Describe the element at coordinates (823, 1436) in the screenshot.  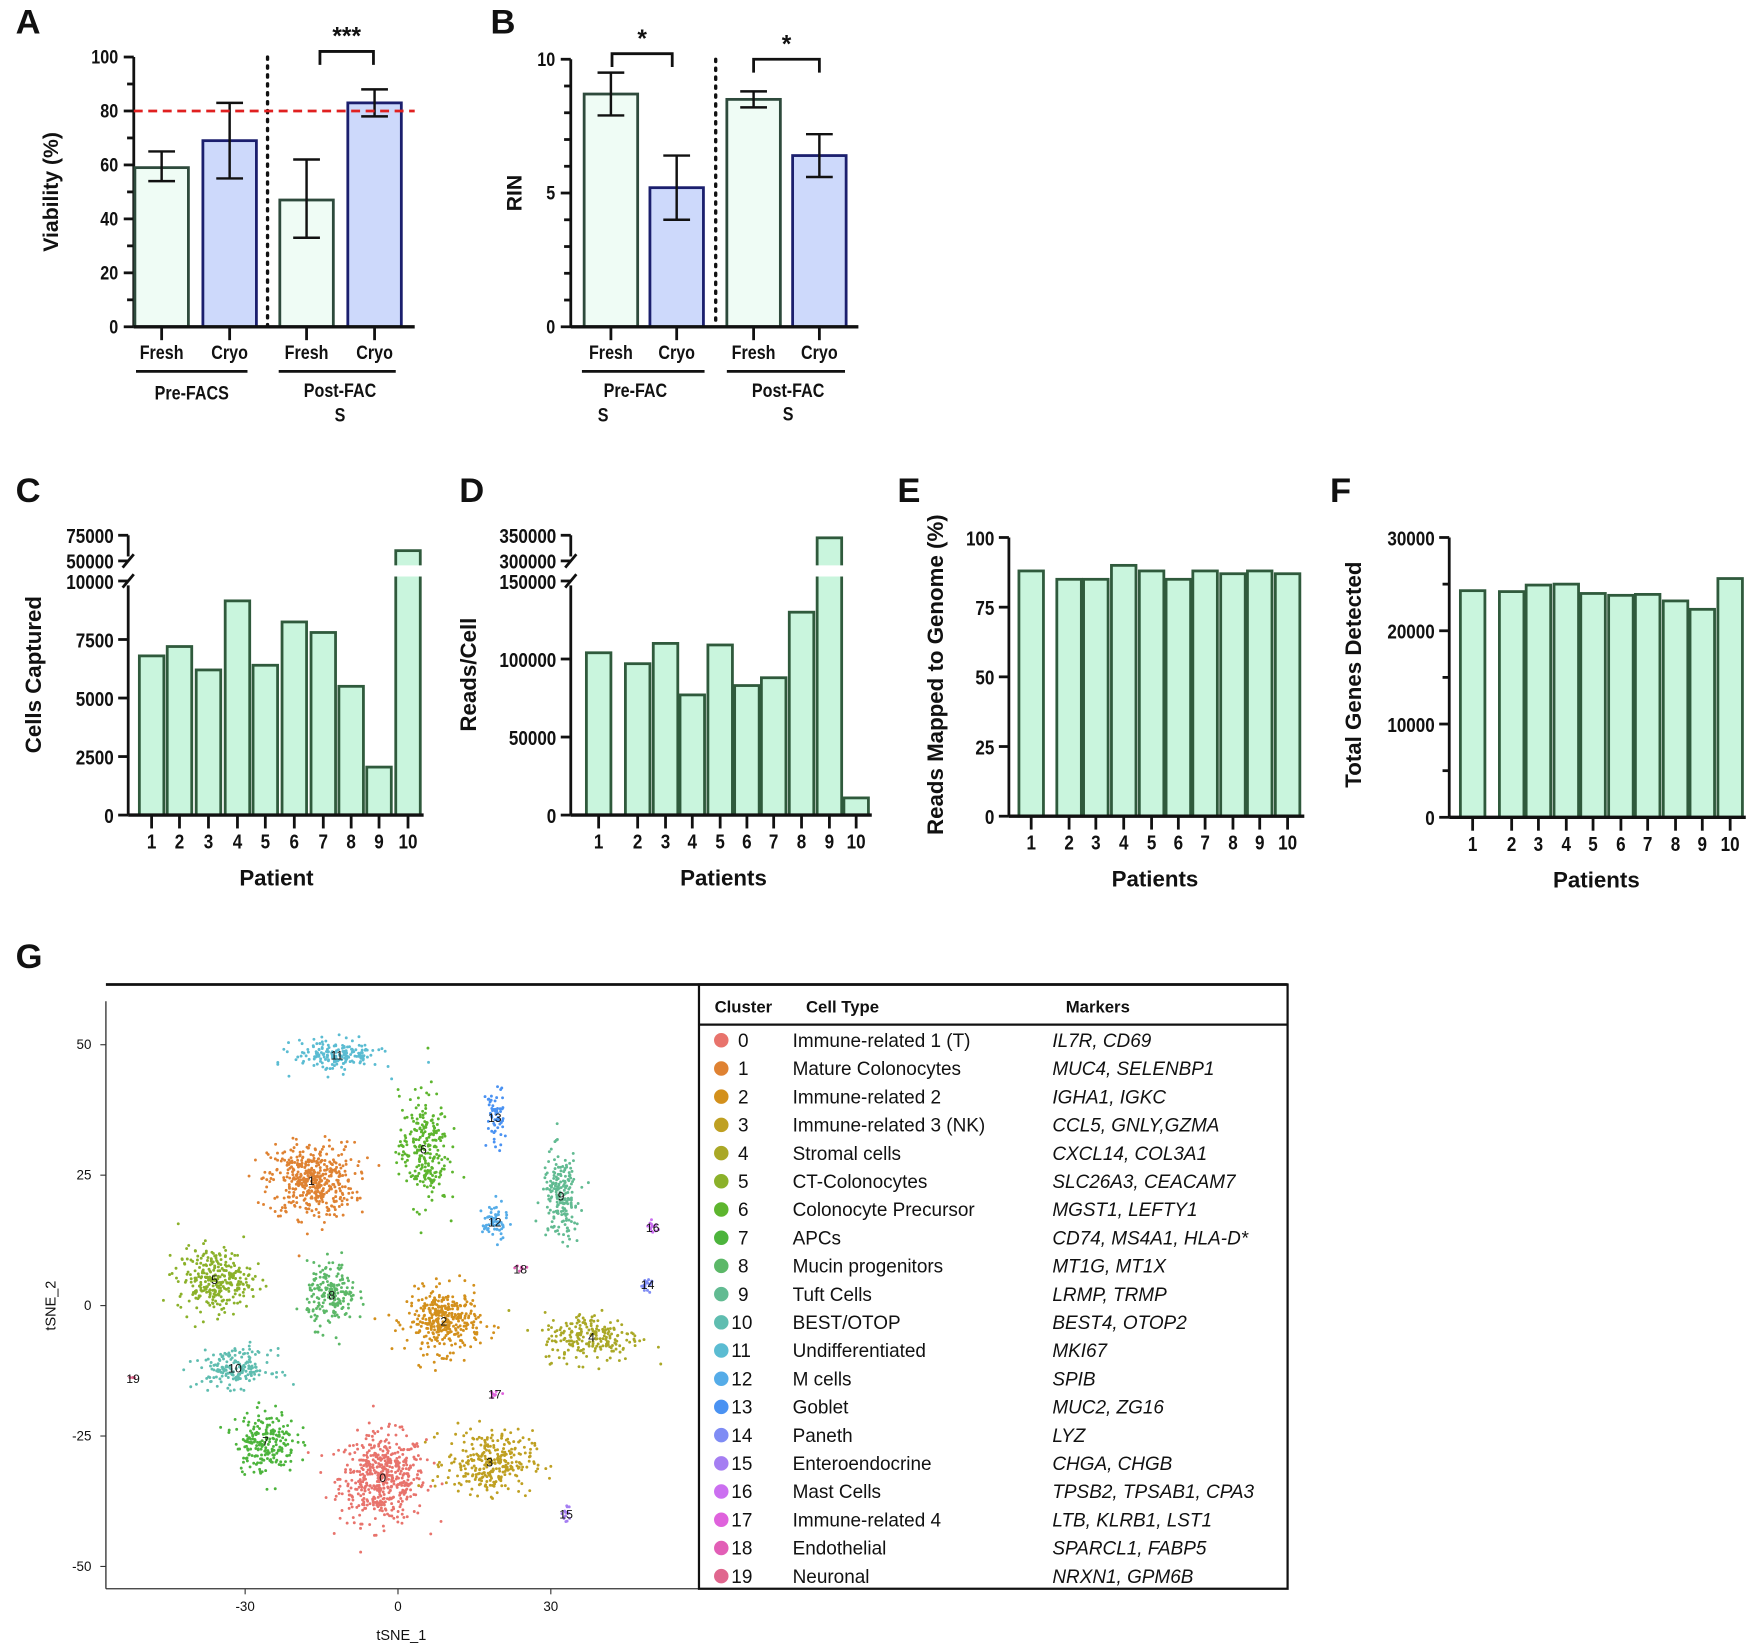
I see `cell-type: Paneth` at that location.